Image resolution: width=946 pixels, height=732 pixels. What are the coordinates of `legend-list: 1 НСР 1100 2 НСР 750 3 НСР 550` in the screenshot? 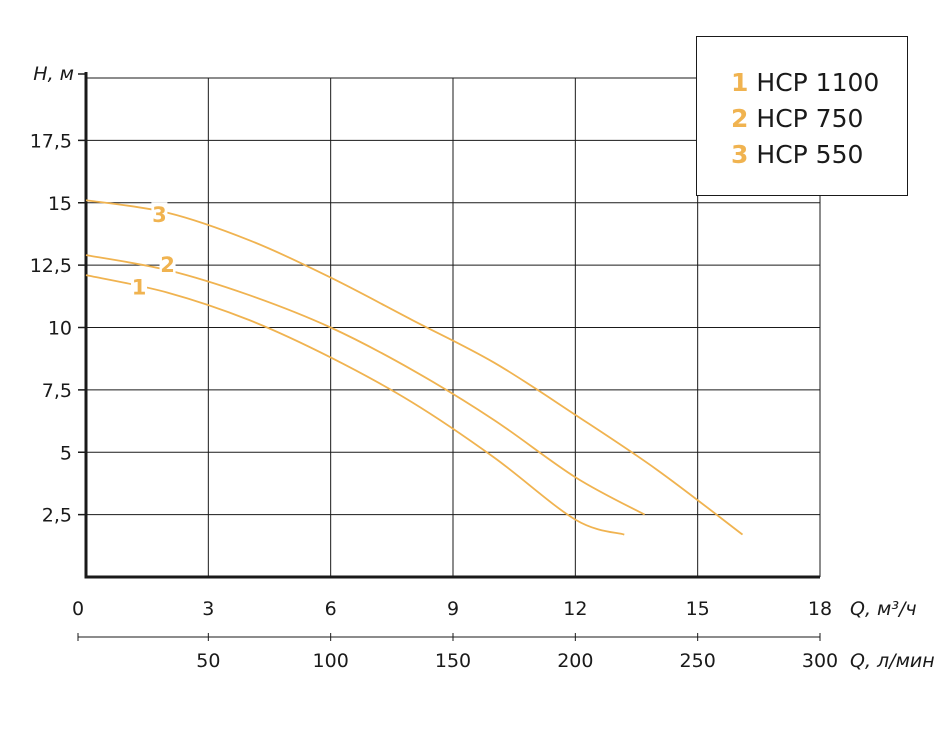 It's located at (805, 119).